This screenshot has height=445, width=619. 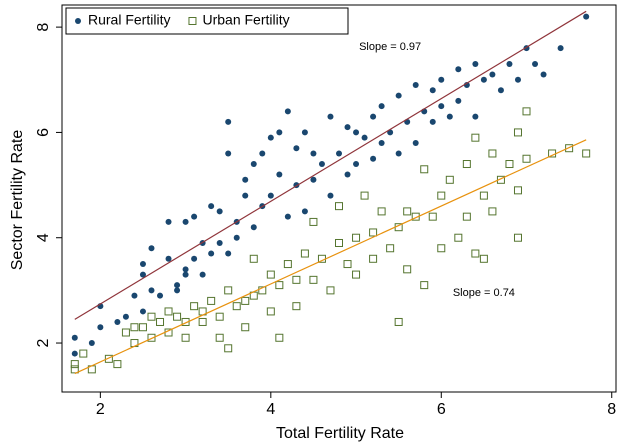 I want to click on legend-box, so click(x=207, y=21).